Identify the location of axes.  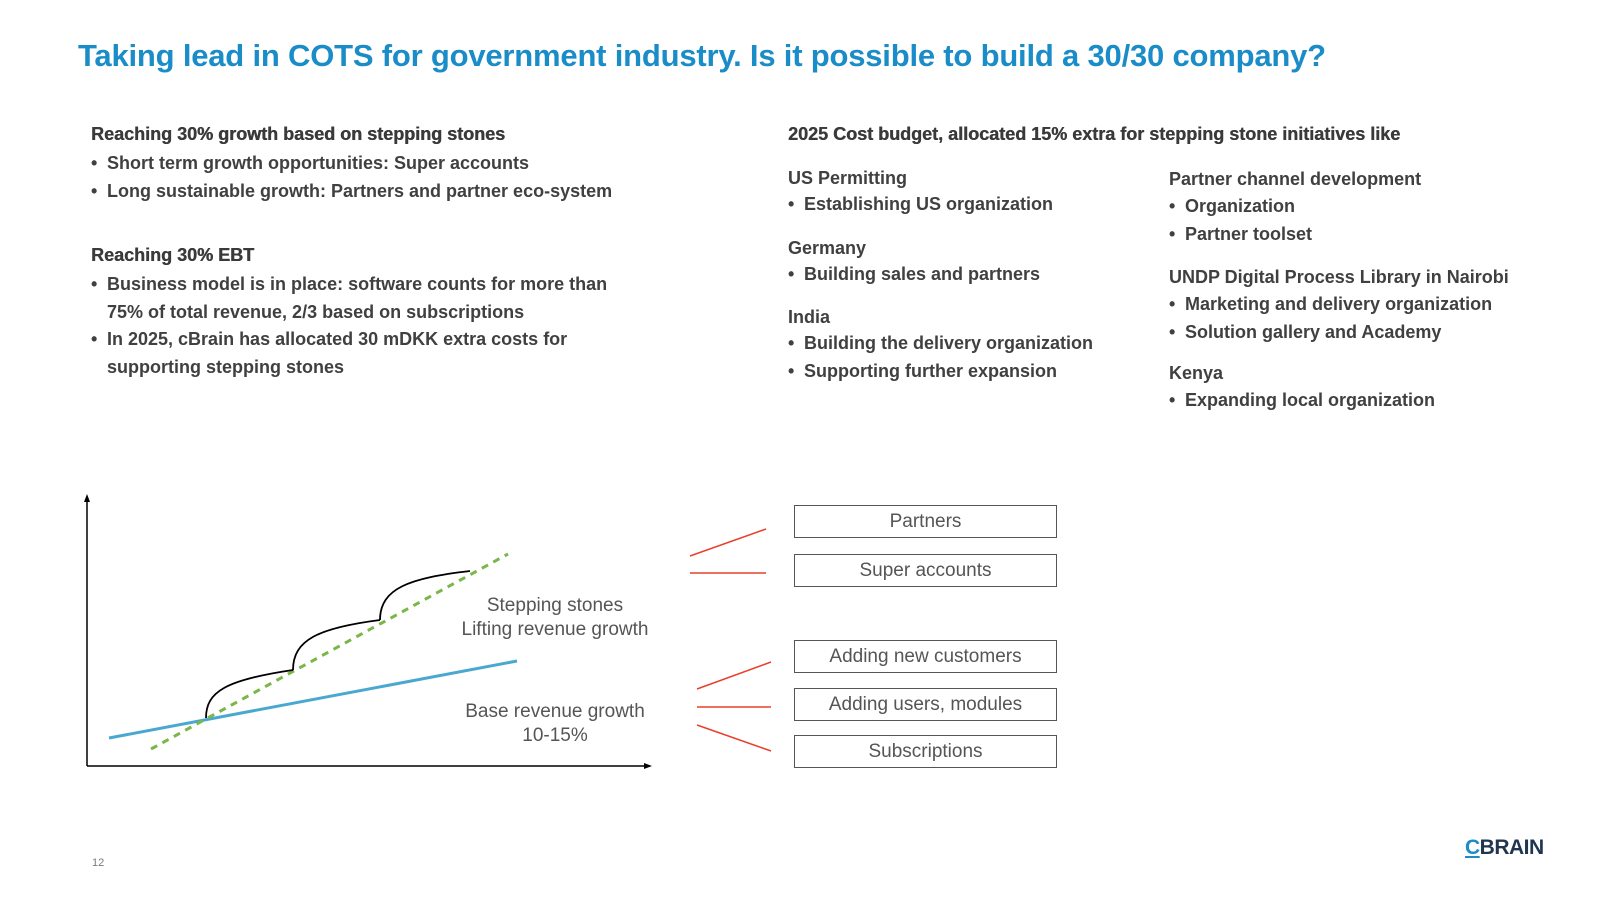
(368, 631).